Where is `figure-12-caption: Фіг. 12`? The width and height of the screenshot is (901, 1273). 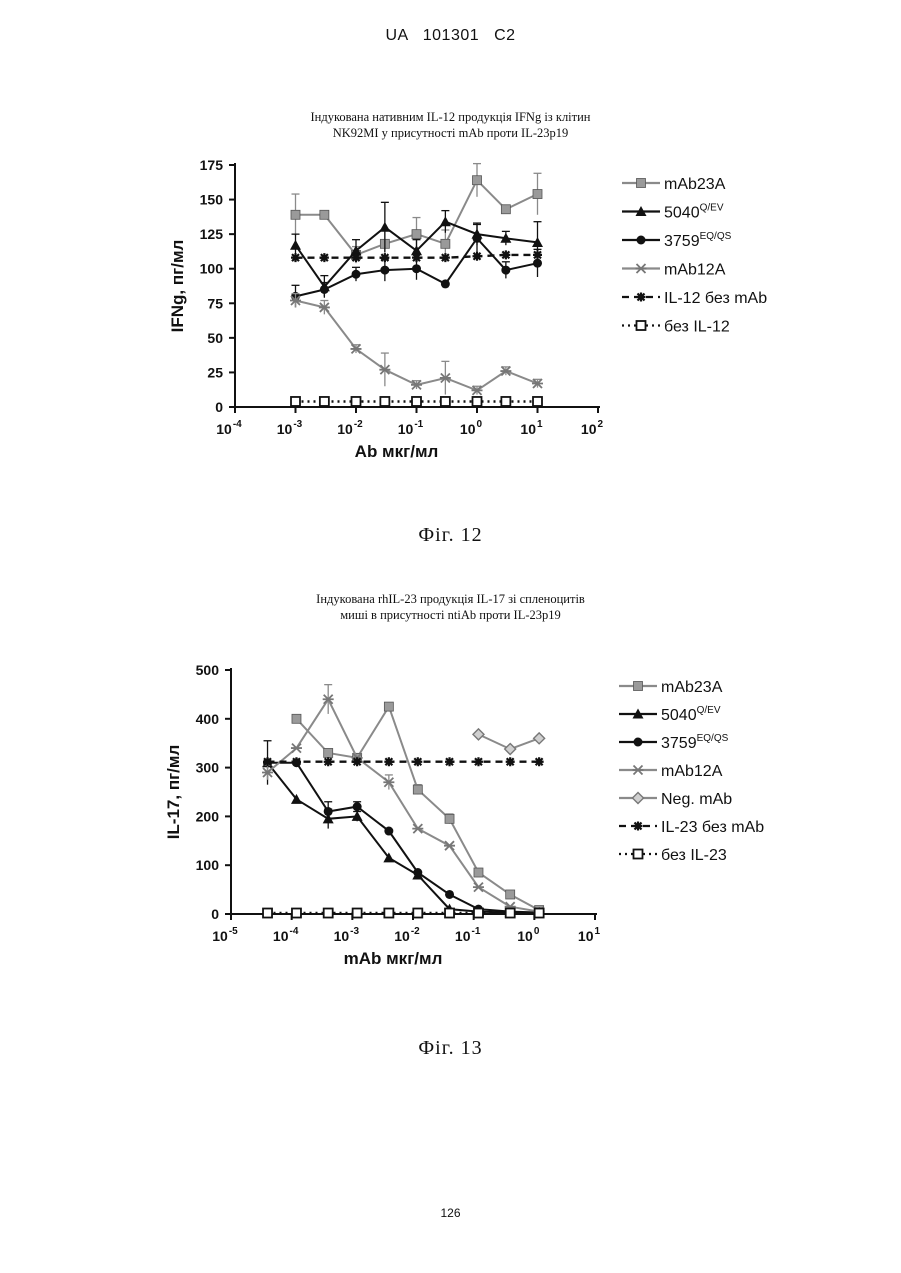
figure-12-caption: Фіг. 12 is located at coordinates (450, 535).